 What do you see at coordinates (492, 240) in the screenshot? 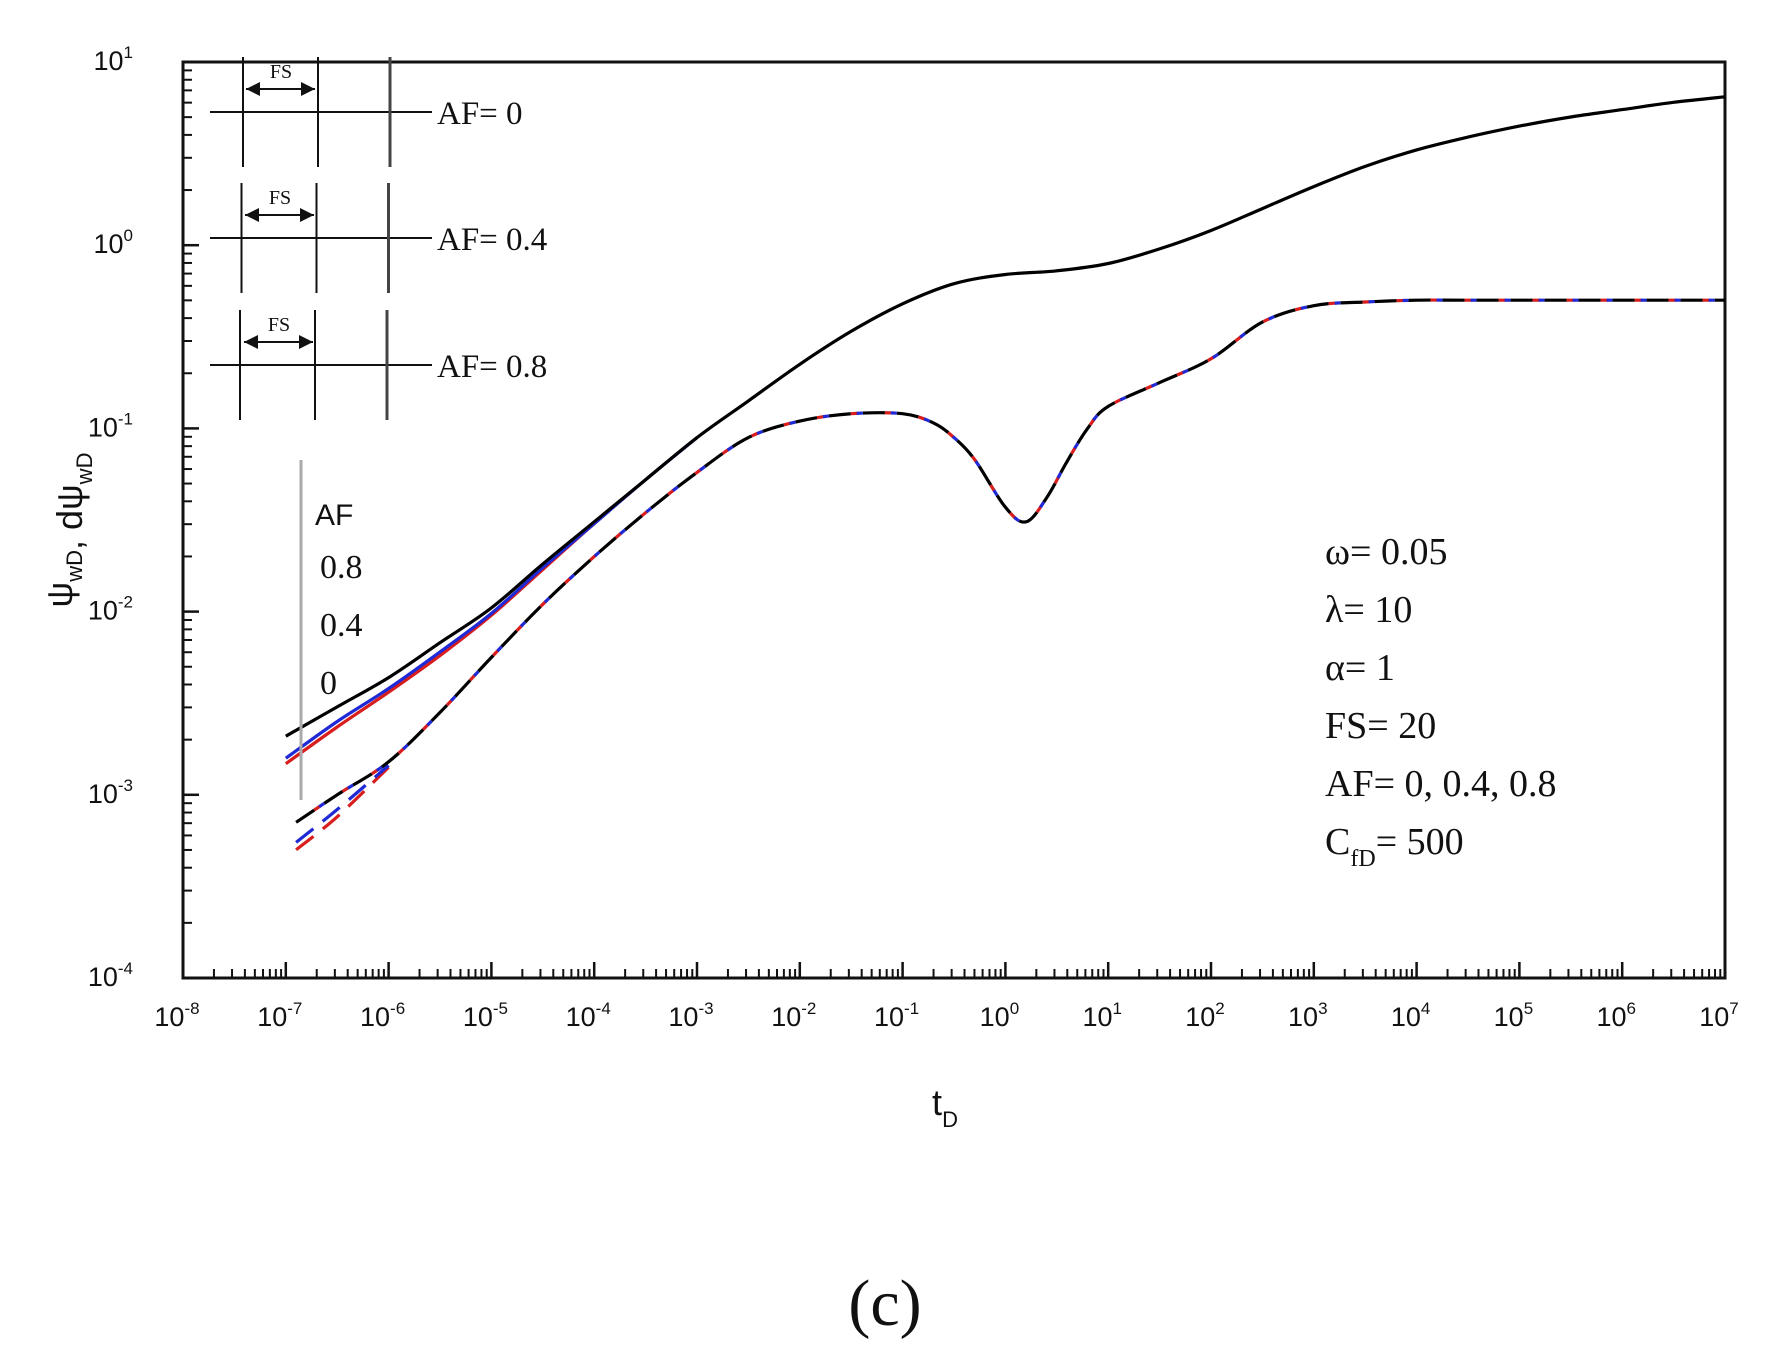
I see `af-label: AF= 0.4` at bounding box center [492, 240].